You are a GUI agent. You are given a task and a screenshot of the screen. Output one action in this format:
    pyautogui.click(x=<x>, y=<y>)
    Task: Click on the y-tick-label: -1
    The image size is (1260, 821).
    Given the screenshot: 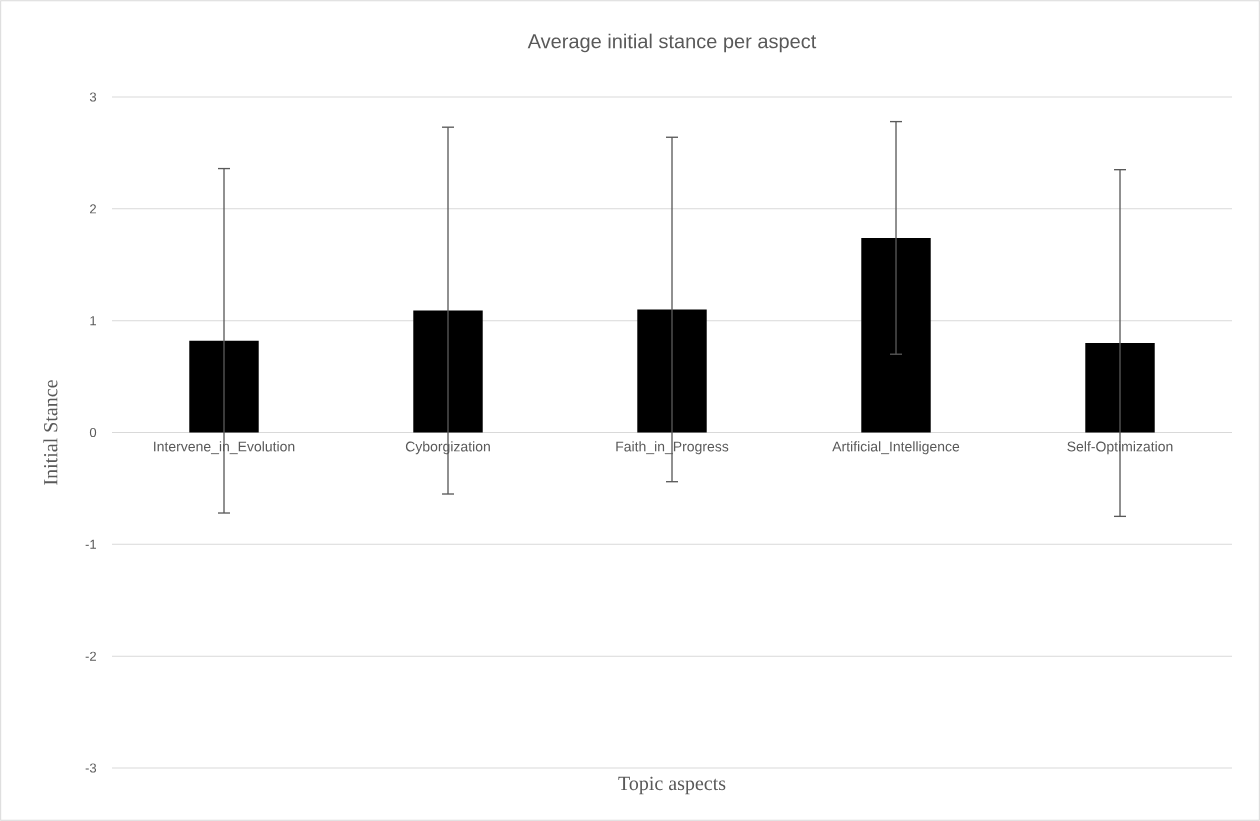 What is the action you would take?
    pyautogui.click(x=90, y=544)
    